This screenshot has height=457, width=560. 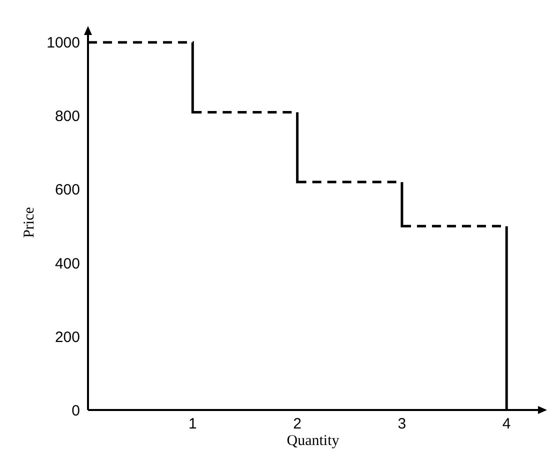 What do you see at coordinates (297, 424) in the screenshot?
I see `x-tick-label: 2` at bounding box center [297, 424].